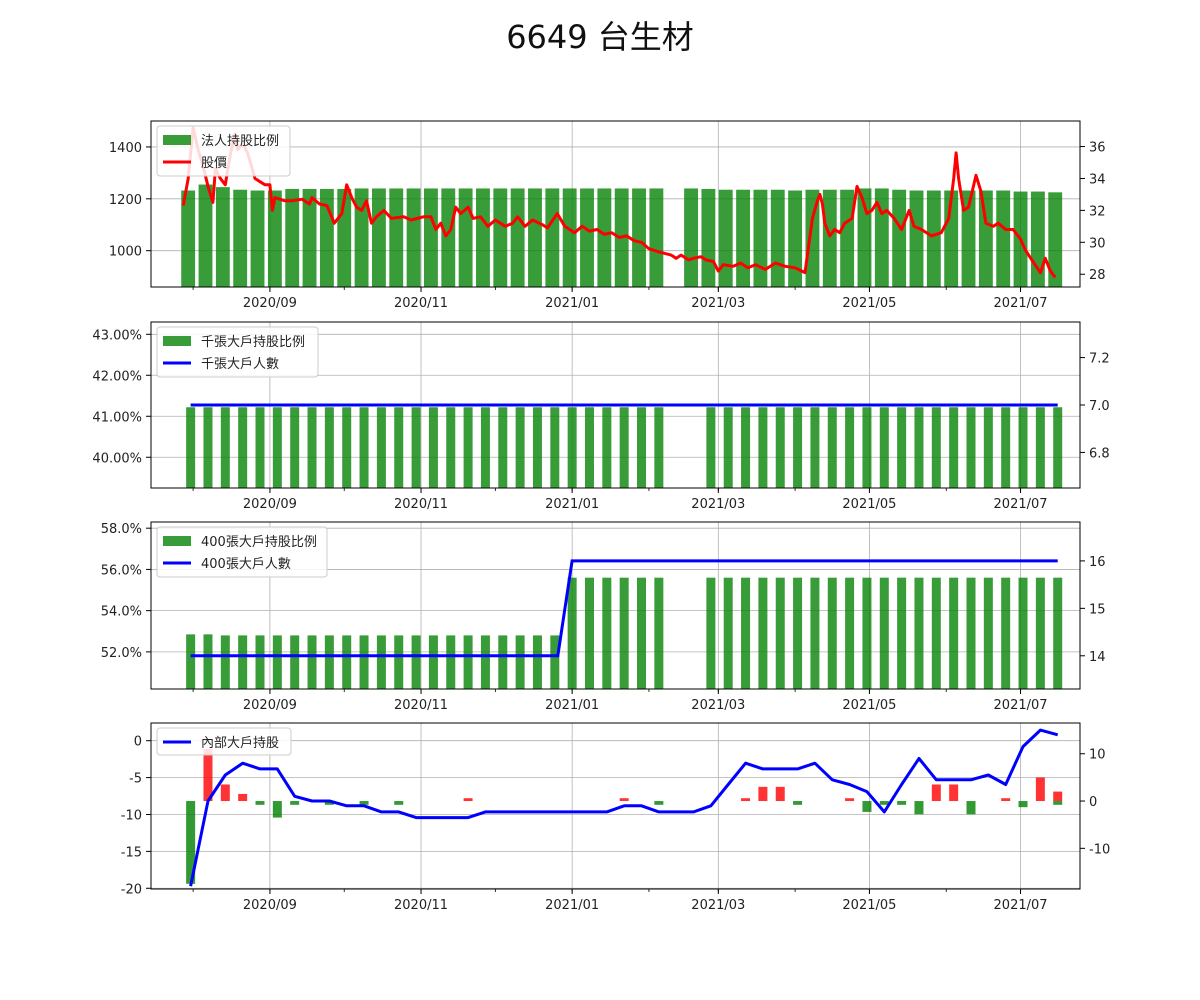  I want to click on legend-label: 股價, so click(214, 163).